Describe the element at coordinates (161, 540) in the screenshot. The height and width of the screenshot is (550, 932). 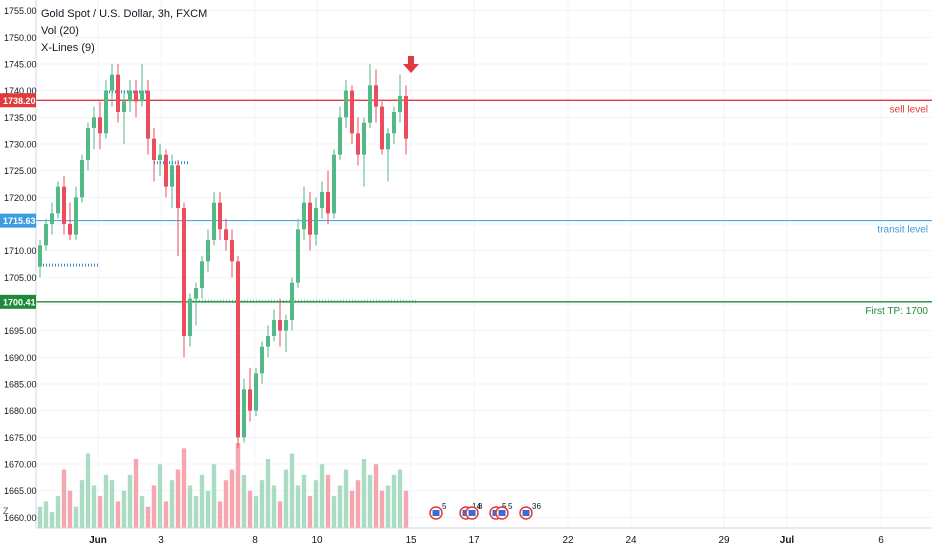
I see `time-tick-label: 3` at that location.